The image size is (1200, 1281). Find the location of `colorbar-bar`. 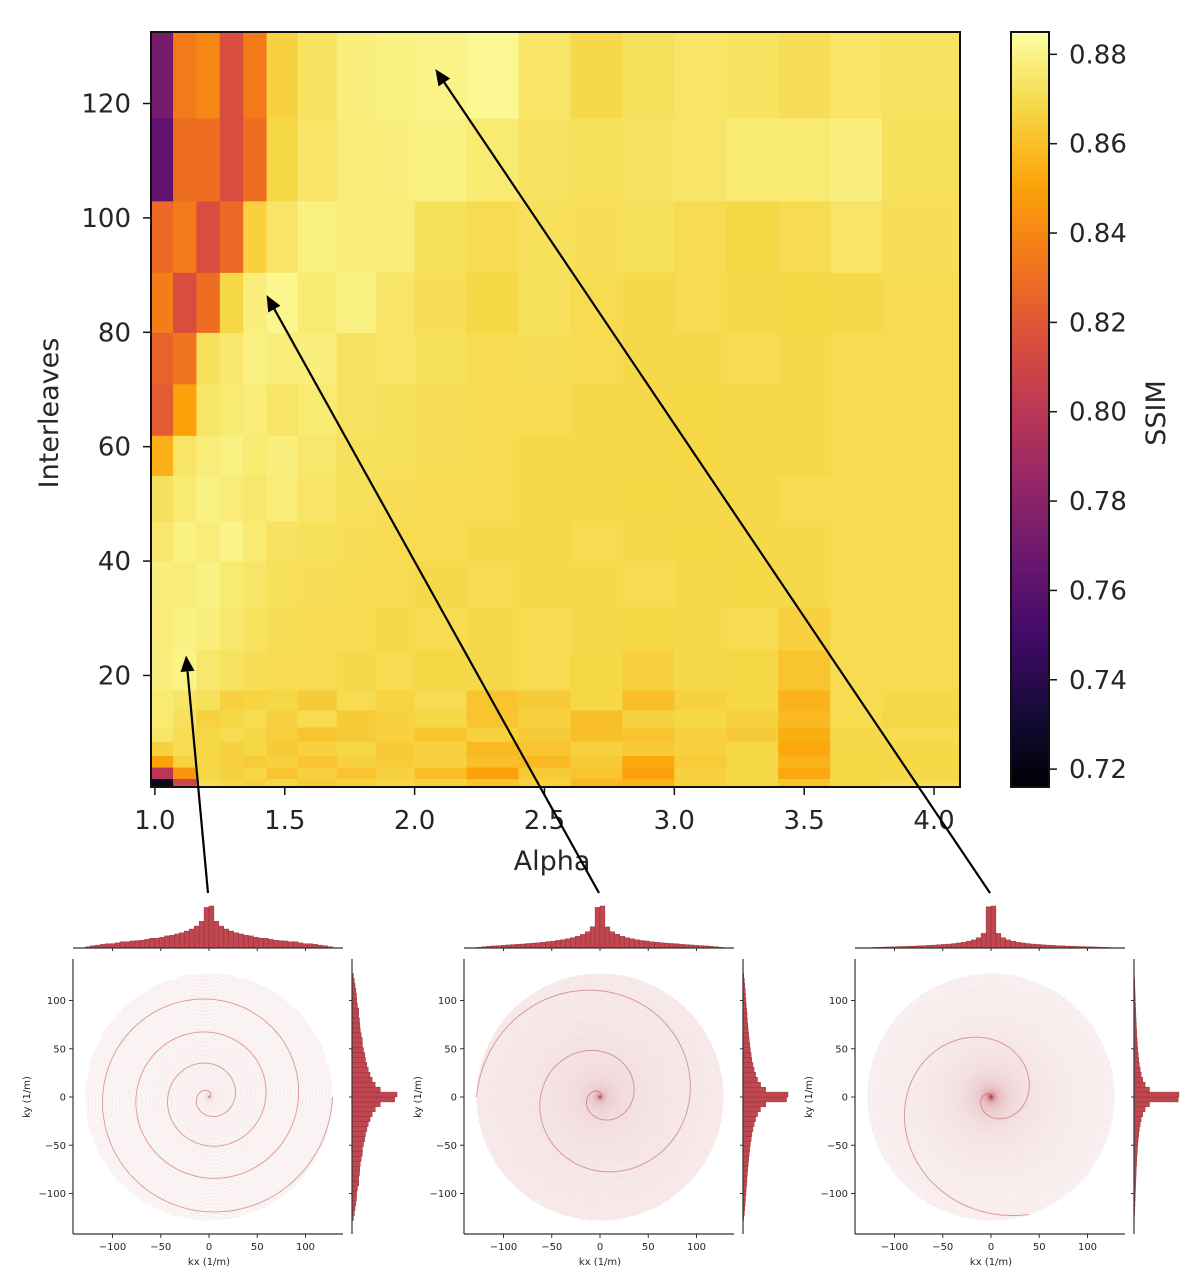

colorbar-bar is located at coordinates (1030, 409).